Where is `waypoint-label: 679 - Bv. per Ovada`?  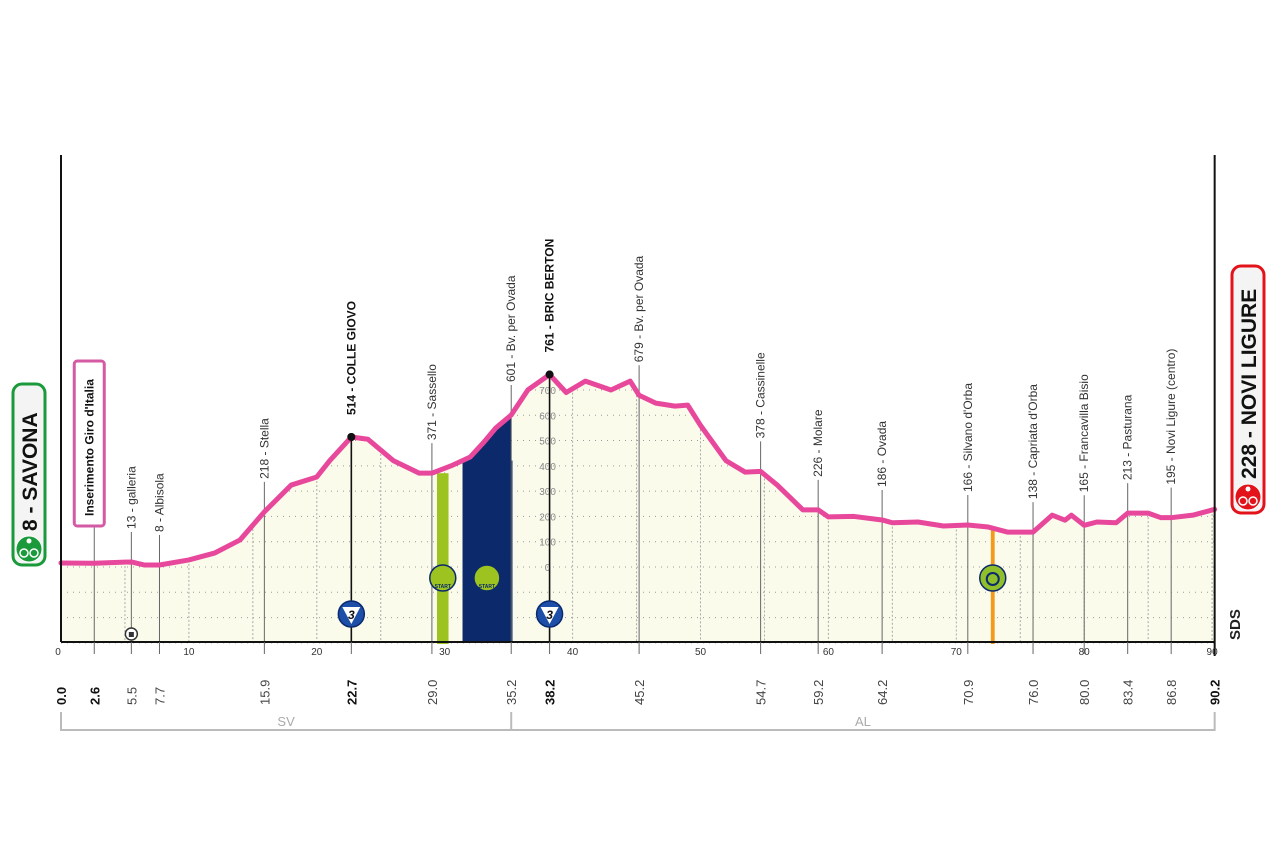
waypoint-label: 679 - Bv. per Ovada is located at coordinates (639, 308).